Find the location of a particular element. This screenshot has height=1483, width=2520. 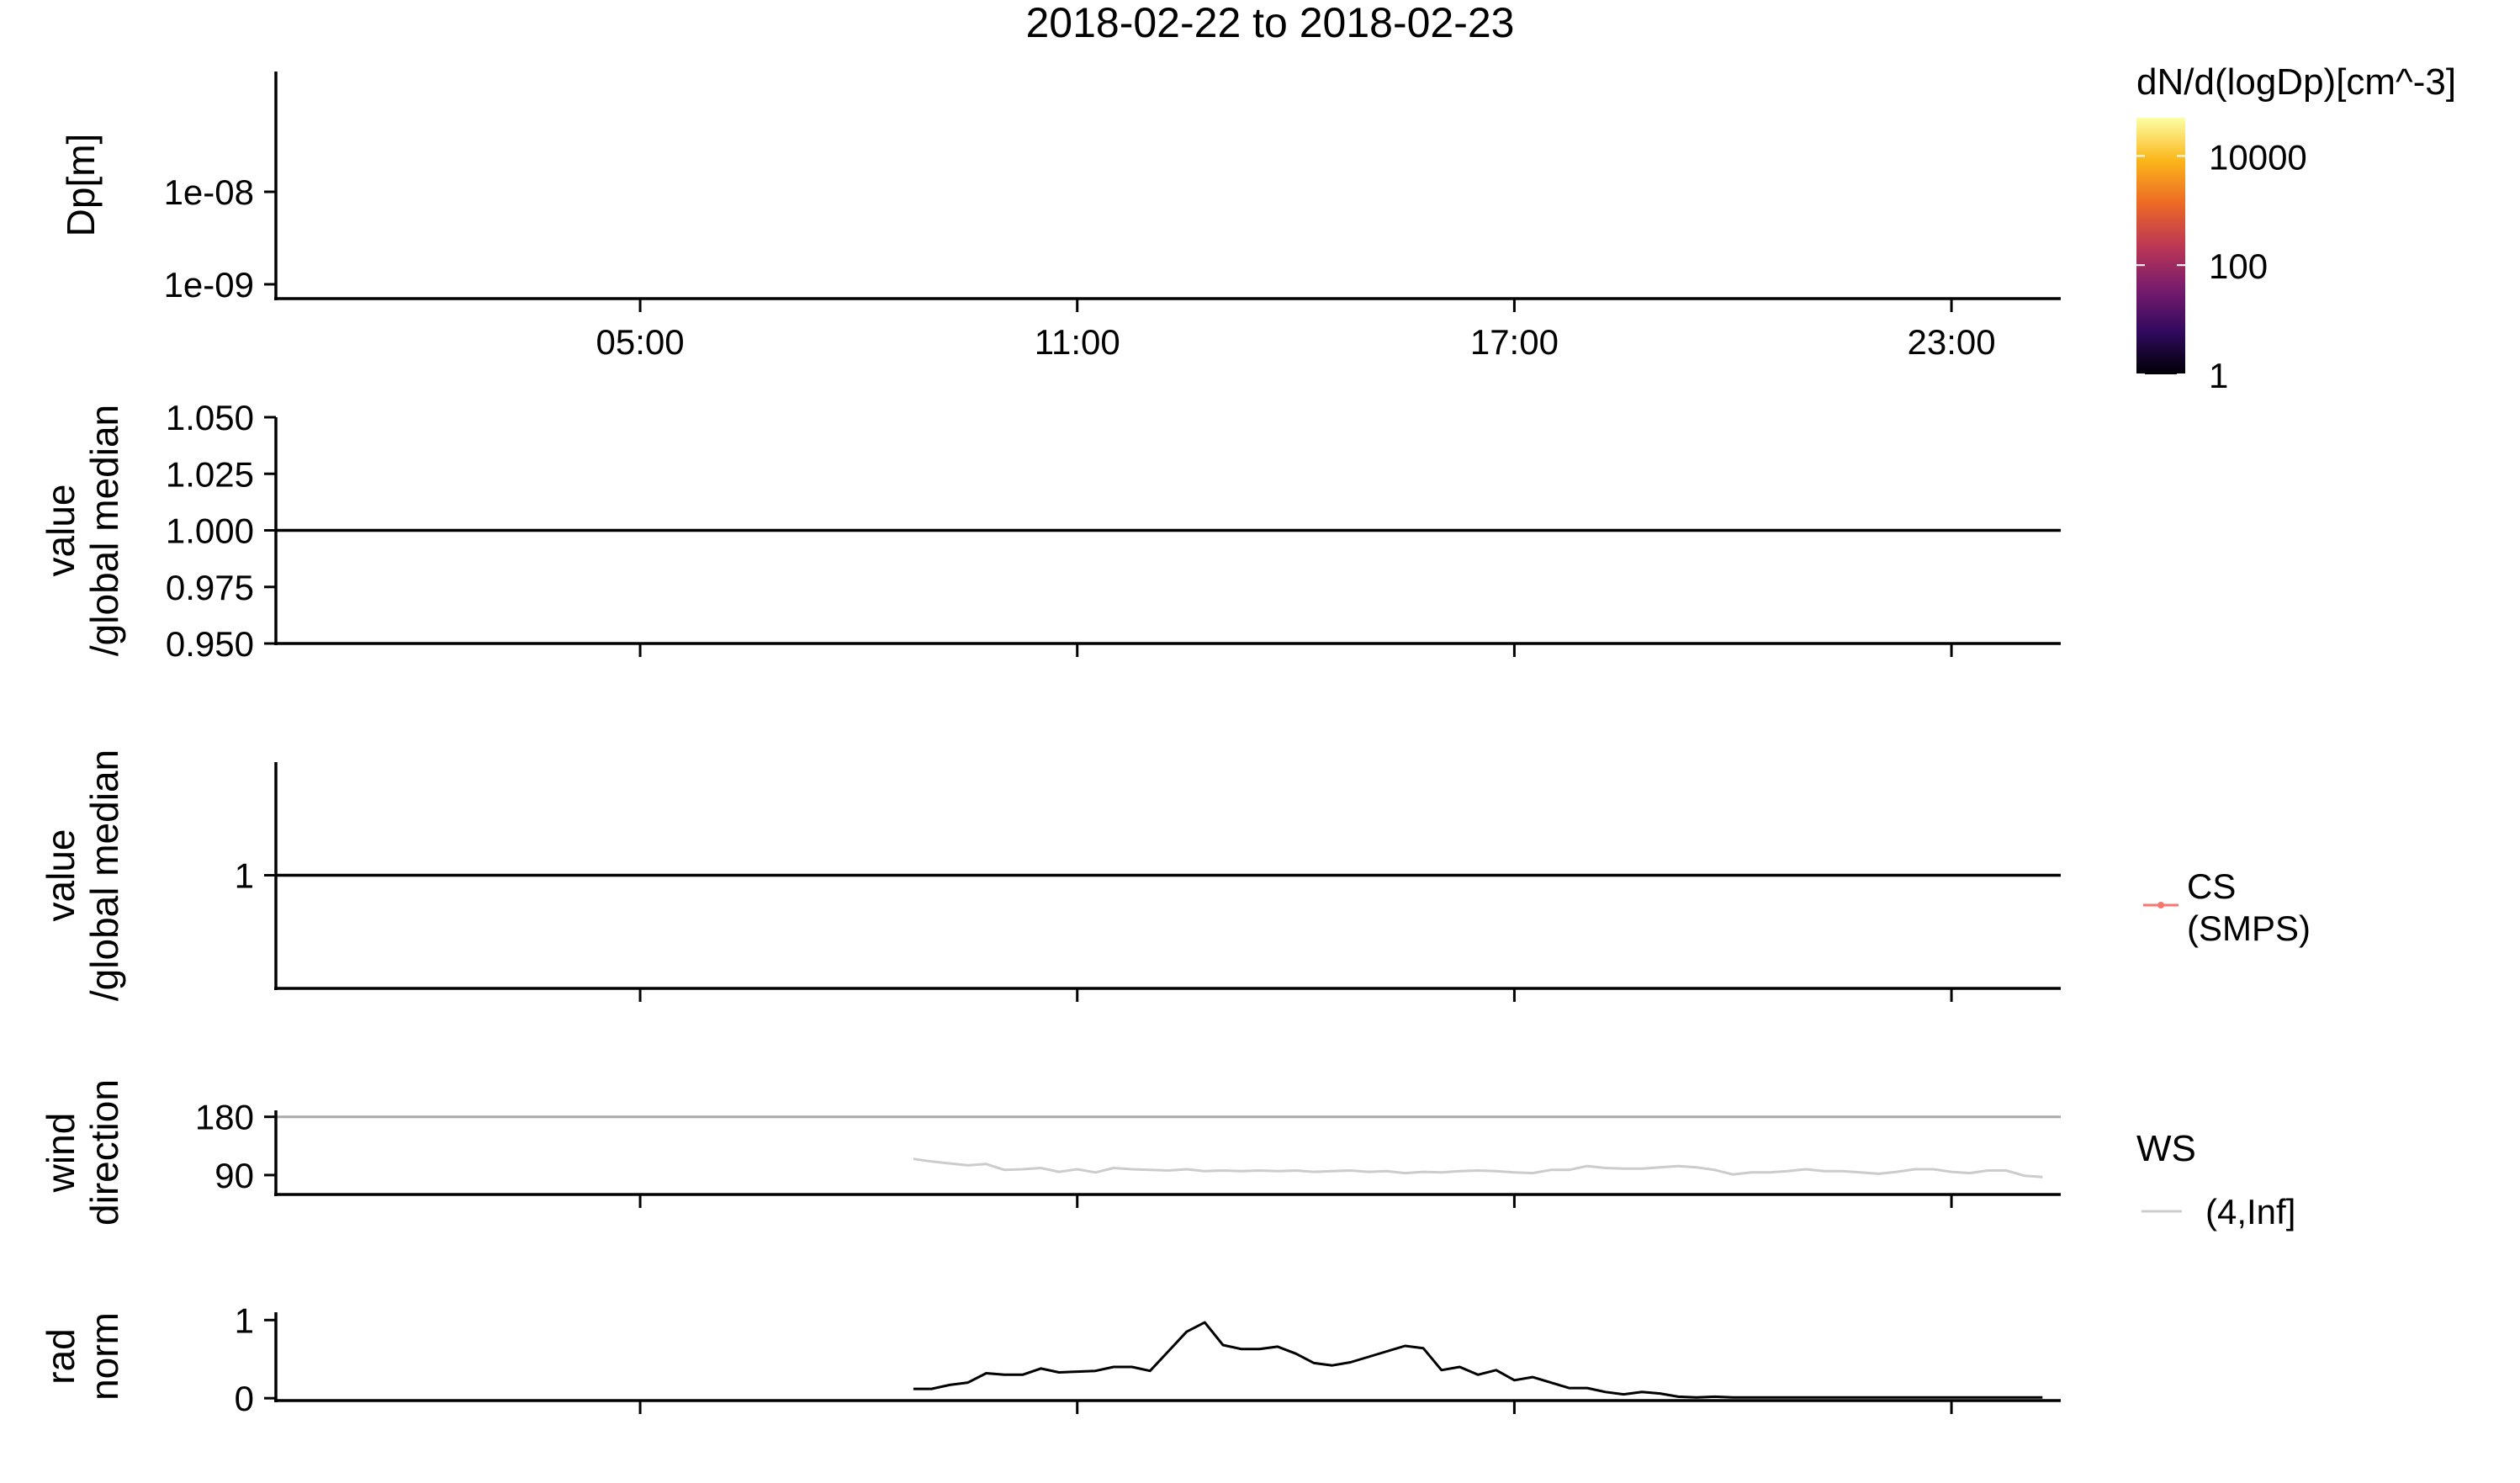

legend-swatch-point is located at coordinates (2160, 905).